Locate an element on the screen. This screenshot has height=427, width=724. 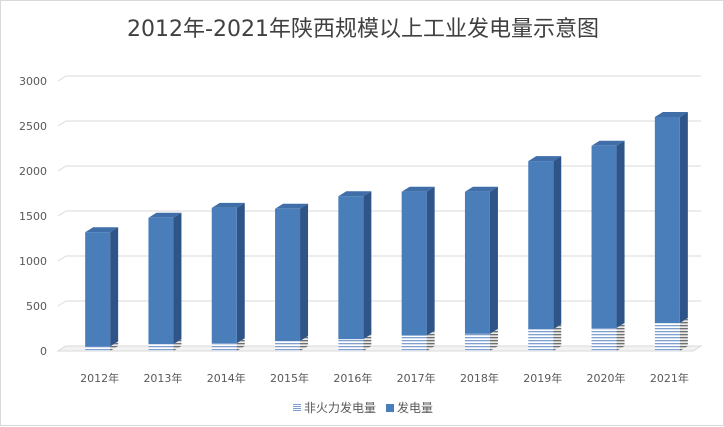
x-tick-label: 2017年 is located at coordinates (416, 378).